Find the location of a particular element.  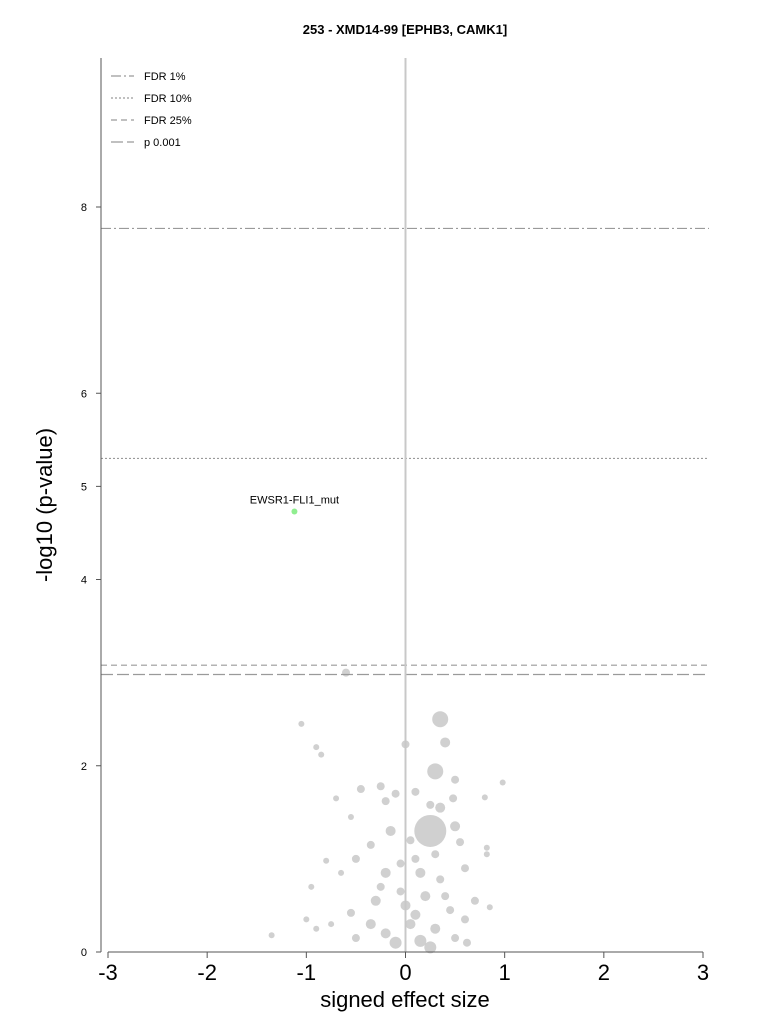

y-axis-label: -log10 (p-value) is located at coordinates (44, 505).